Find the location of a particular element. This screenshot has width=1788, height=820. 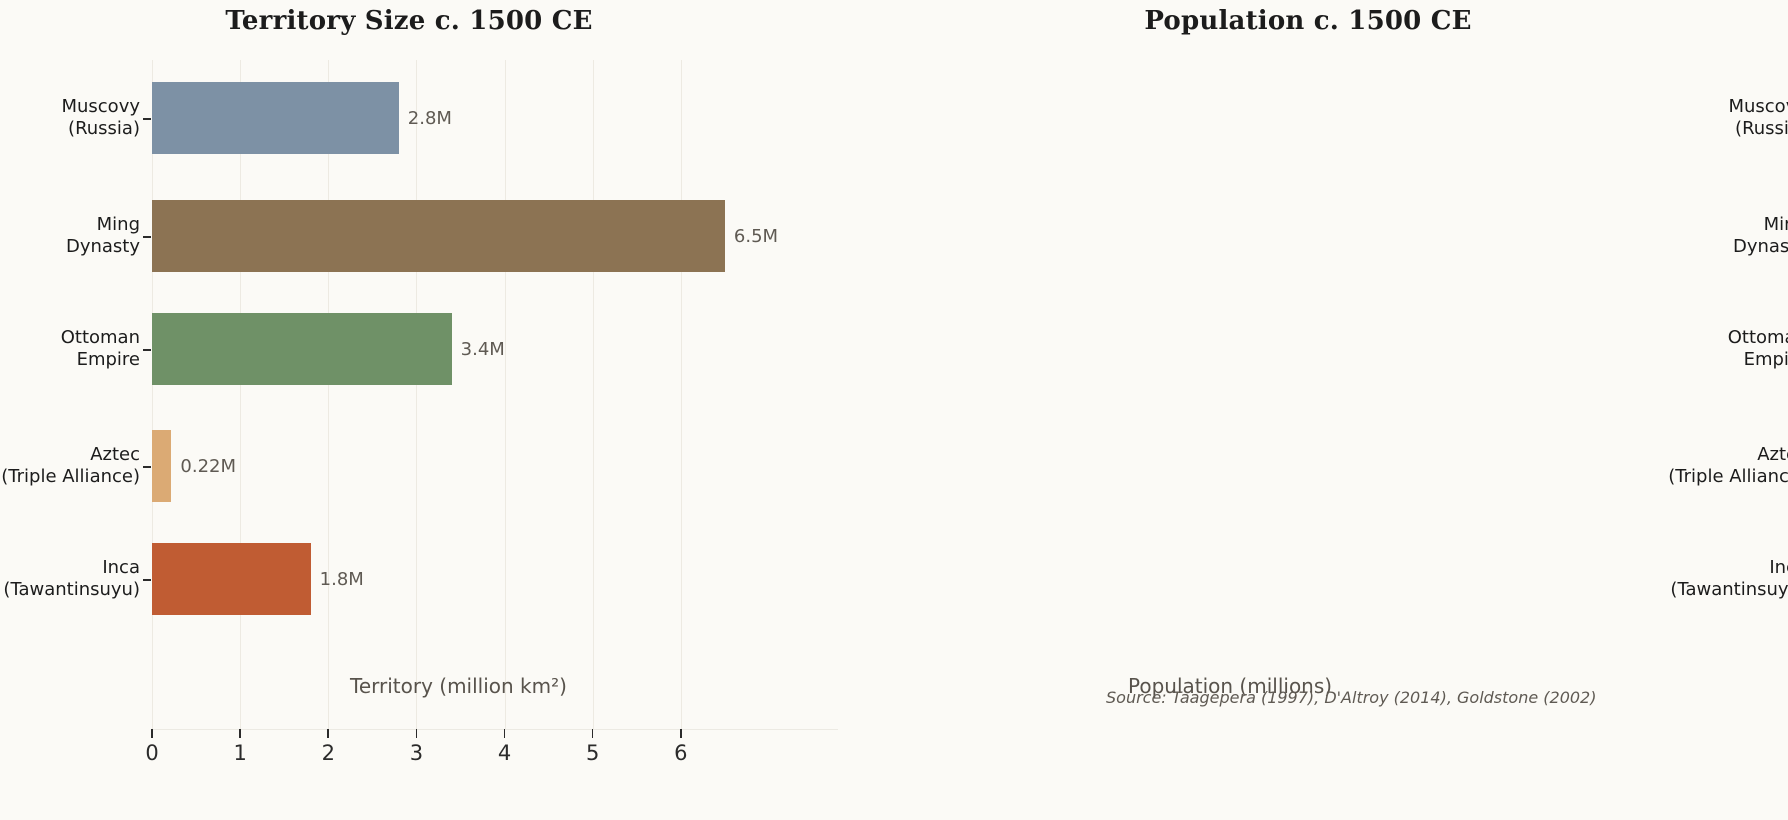

bar-value-label: 1.8M is located at coordinates (341, 579).